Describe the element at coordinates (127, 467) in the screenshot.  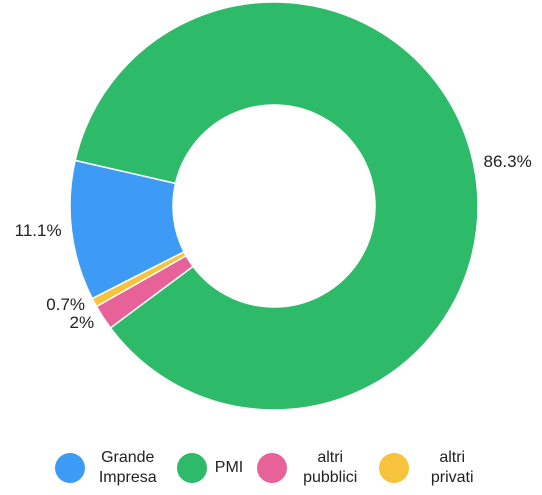
I see `legend-label: Grande Impresa` at that location.